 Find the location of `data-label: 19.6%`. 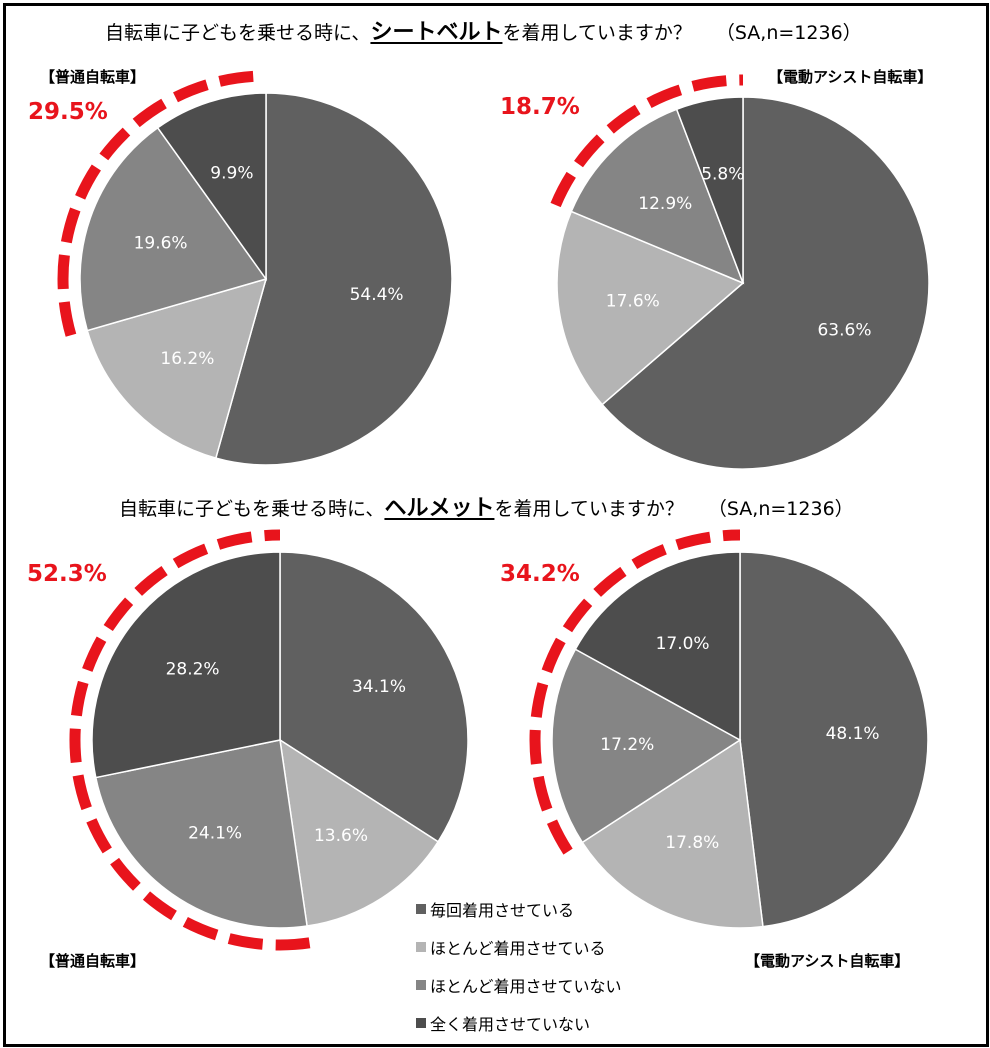

data-label: 19.6% is located at coordinates (161, 243).